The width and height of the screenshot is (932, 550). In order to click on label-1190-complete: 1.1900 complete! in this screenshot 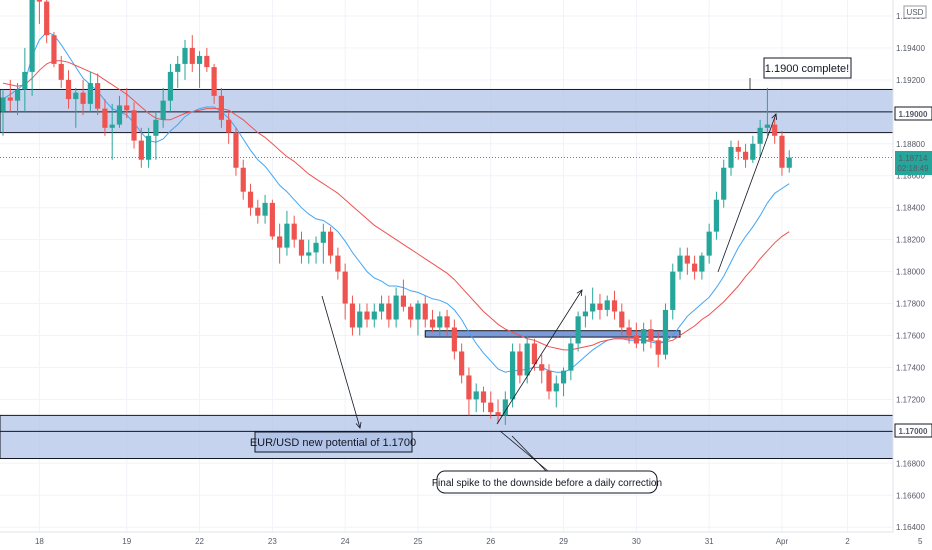, I will do `click(807, 69)`.